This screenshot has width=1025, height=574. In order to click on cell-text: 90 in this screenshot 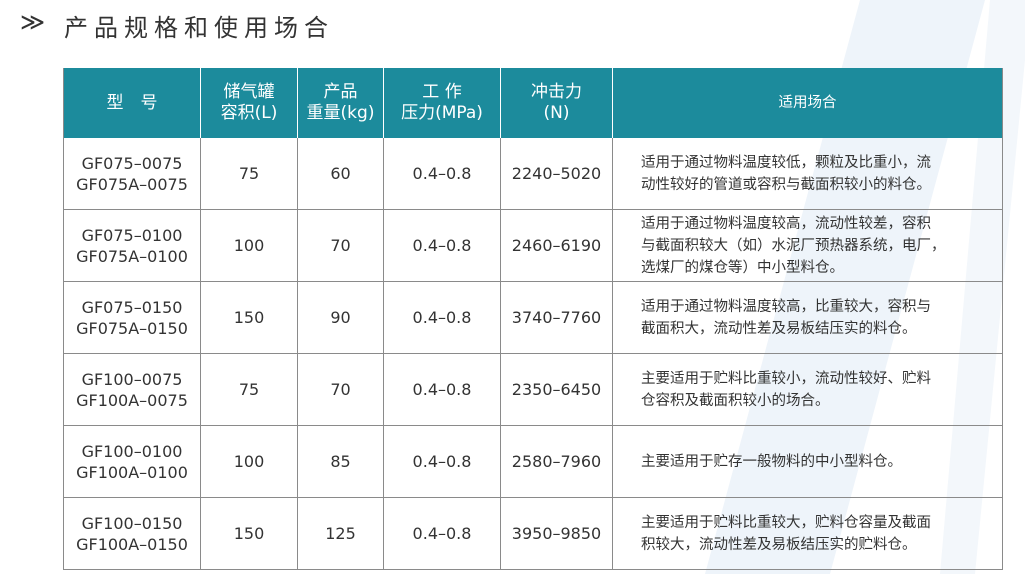, I will do `click(340, 317)`.